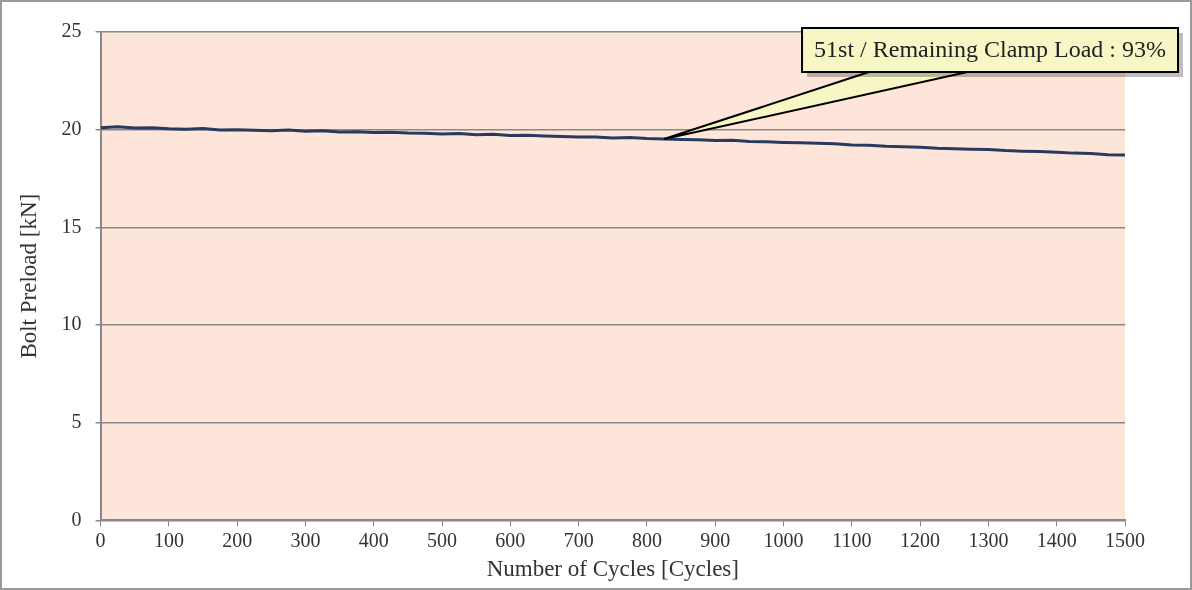  Describe the element at coordinates (1056, 539) in the screenshot. I see `x-tick-label: 1400` at that location.